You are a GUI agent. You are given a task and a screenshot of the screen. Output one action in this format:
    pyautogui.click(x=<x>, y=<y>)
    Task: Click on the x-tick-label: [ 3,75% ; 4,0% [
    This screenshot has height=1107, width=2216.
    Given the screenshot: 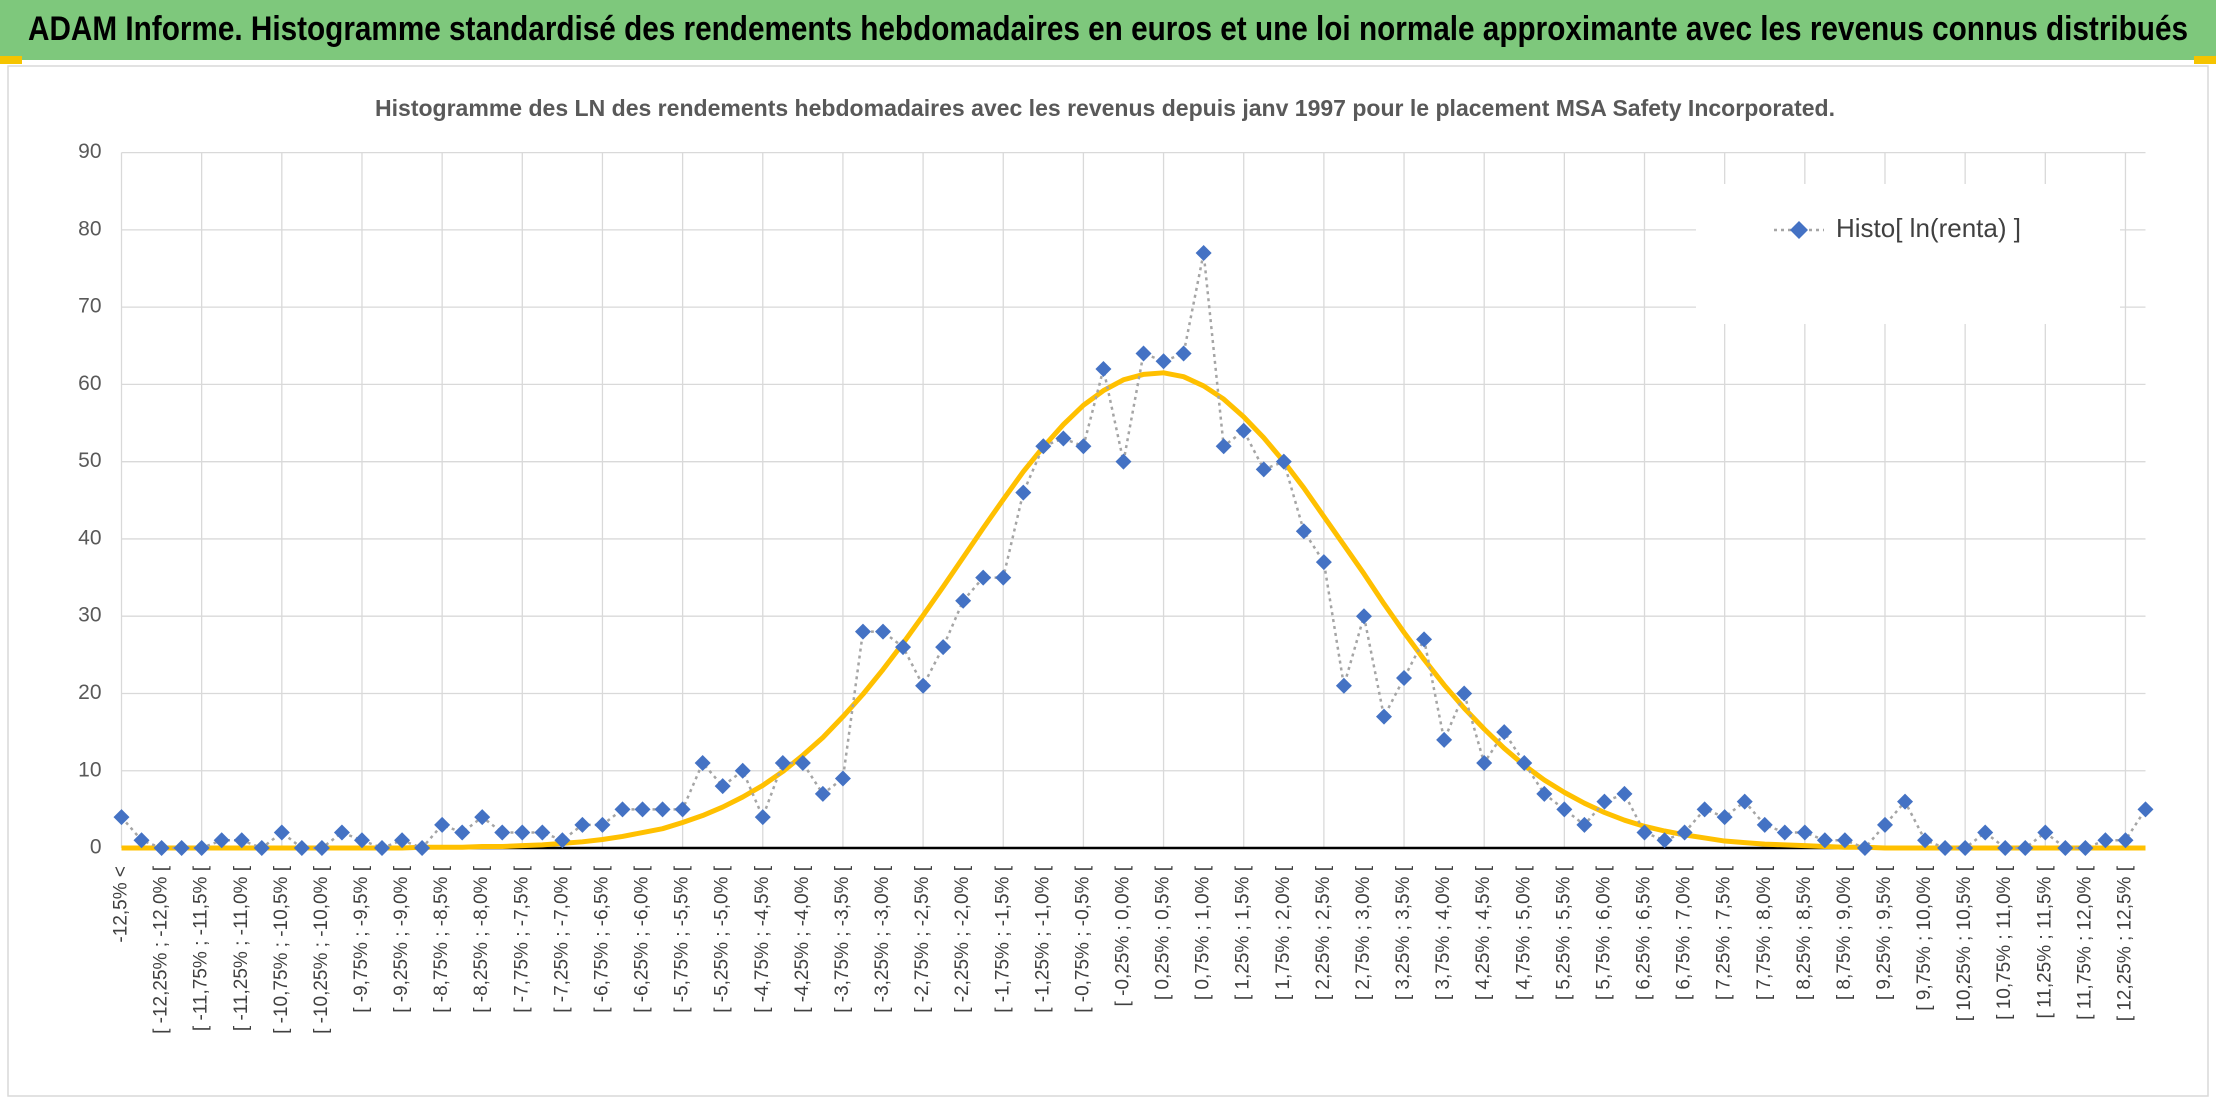 What is the action you would take?
    pyautogui.click(x=1443, y=932)
    